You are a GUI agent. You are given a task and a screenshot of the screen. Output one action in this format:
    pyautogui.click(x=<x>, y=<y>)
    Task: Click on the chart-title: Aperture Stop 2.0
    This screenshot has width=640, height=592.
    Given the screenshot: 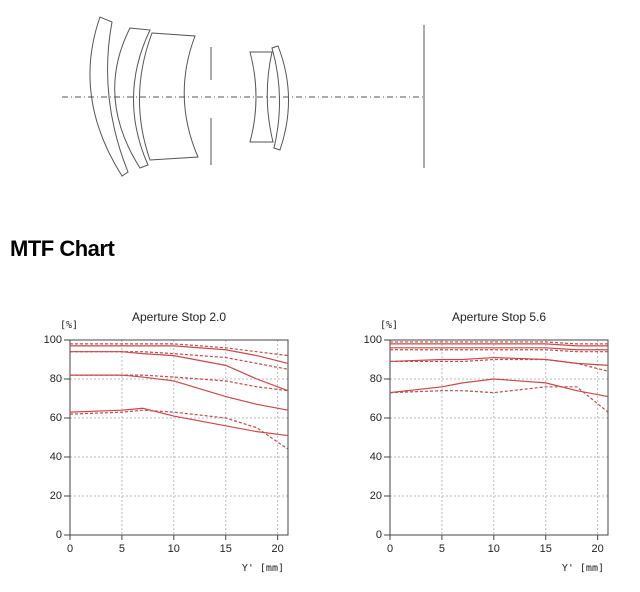 What is the action you would take?
    pyautogui.click(x=179, y=317)
    